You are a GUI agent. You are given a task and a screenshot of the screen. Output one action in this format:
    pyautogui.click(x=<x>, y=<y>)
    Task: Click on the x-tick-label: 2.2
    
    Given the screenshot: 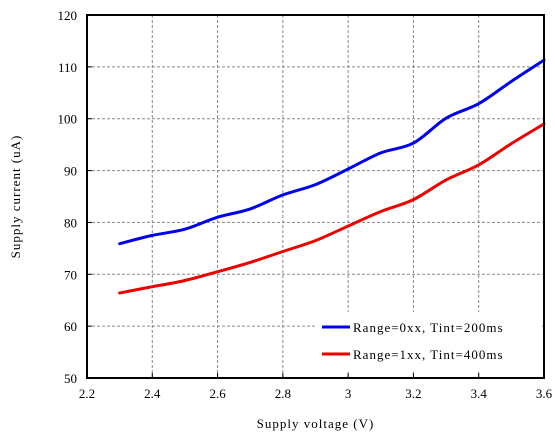 What is the action you would take?
    pyautogui.click(x=87, y=393)
    